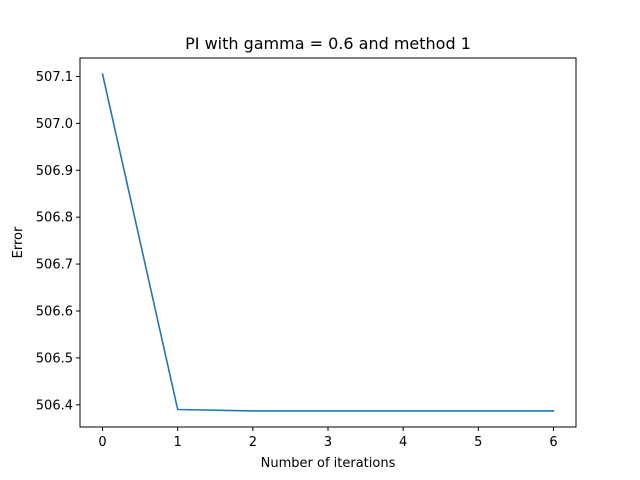  I want to click on x-axis-label: Number of iterations, so click(328, 463).